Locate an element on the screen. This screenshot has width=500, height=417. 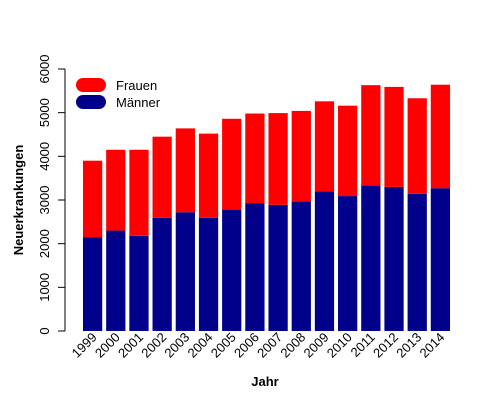
legend: Frauen Männer is located at coordinates (118, 94).